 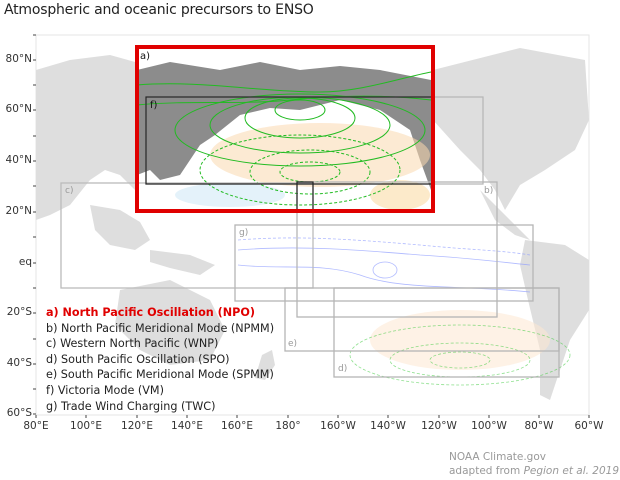 What do you see at coordinates (137, 426) in the screenshot?
I see `x-tick-label: 120°E` at bounding box center [137, 426].